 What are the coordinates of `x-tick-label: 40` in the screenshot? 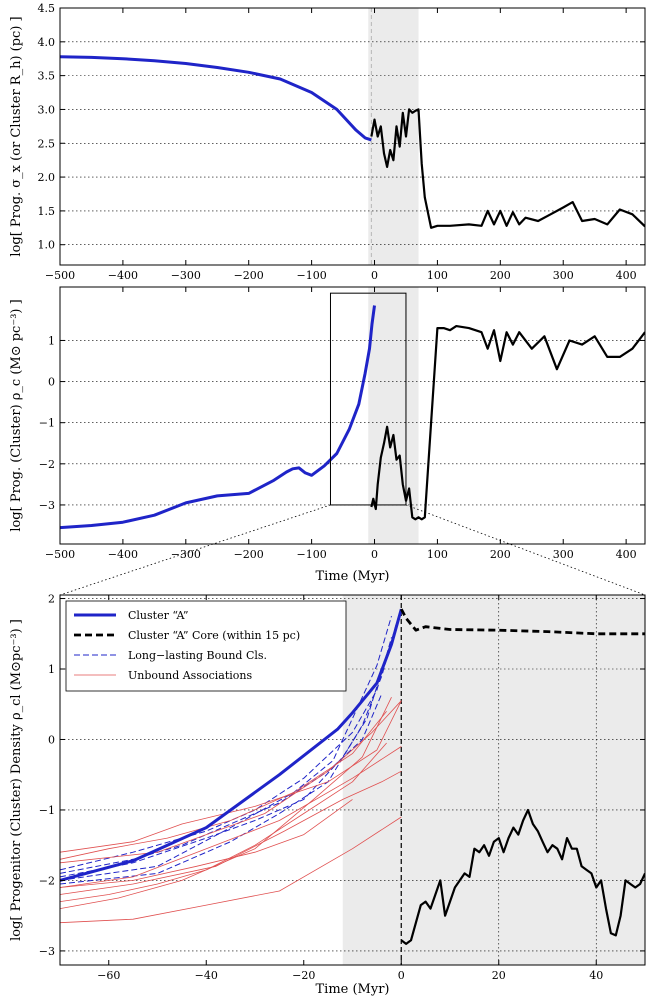 It's located at (596, 975).